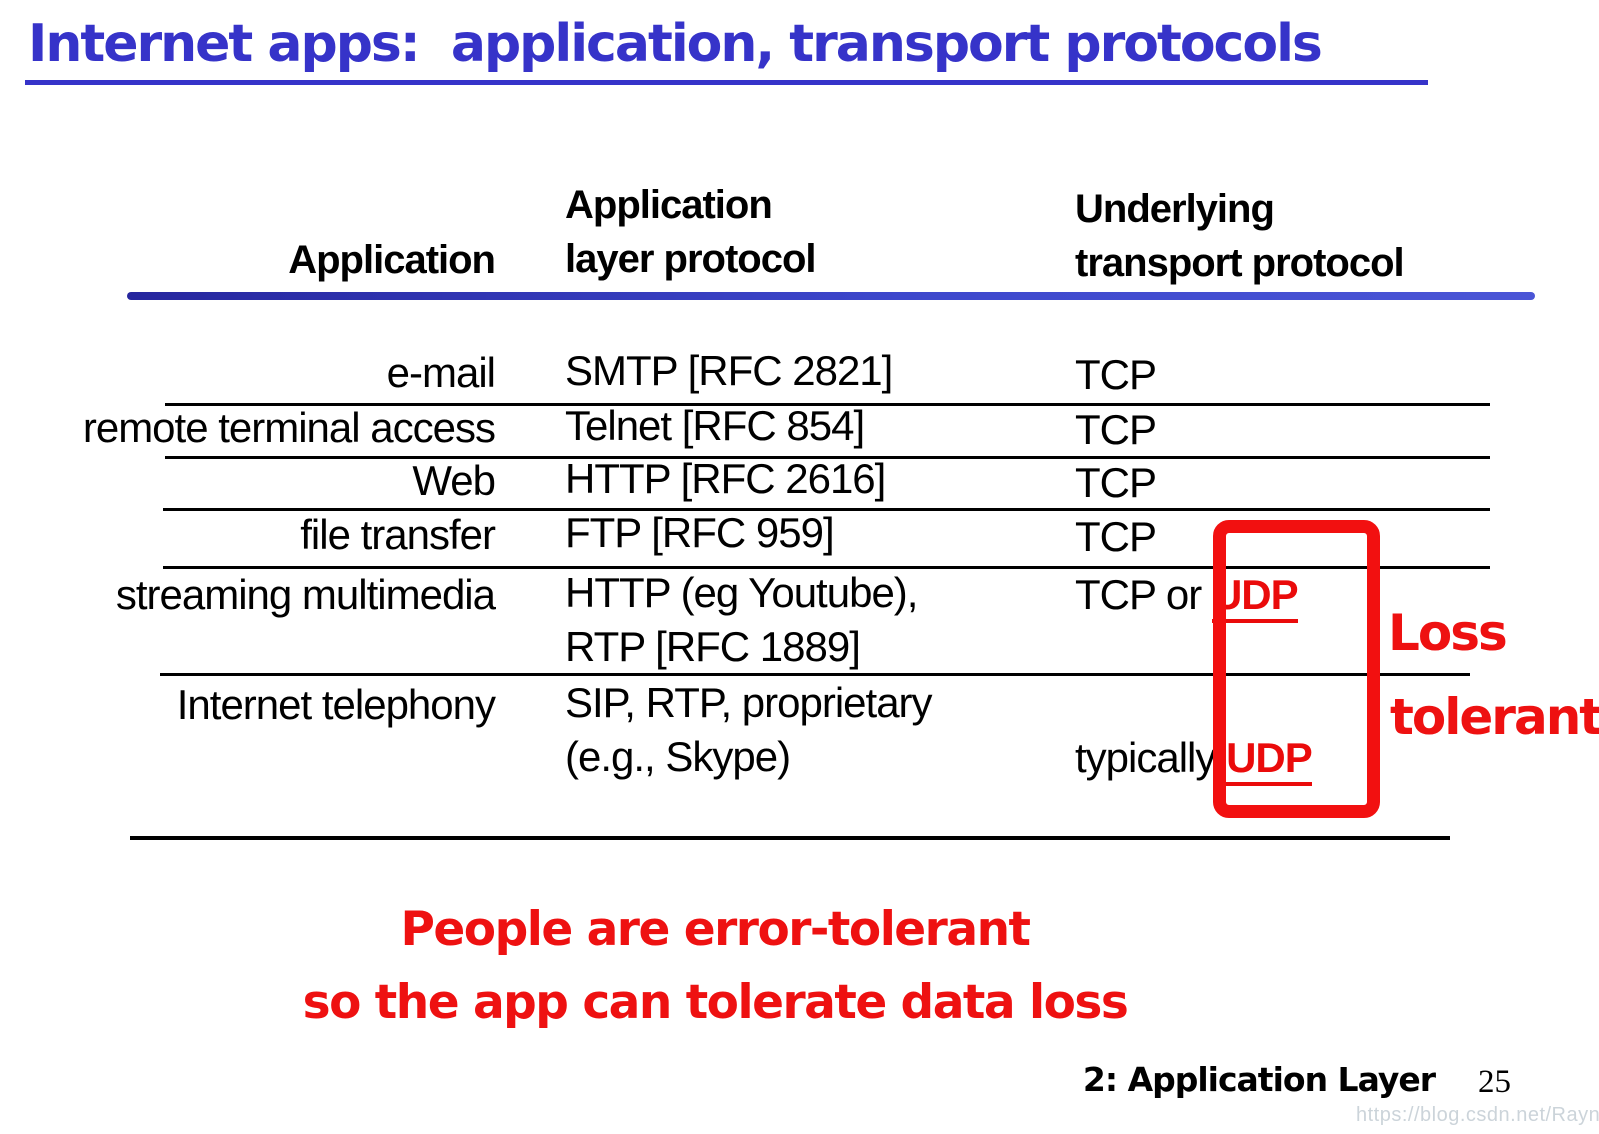  I want to click on title-underline, so click(726, 82).